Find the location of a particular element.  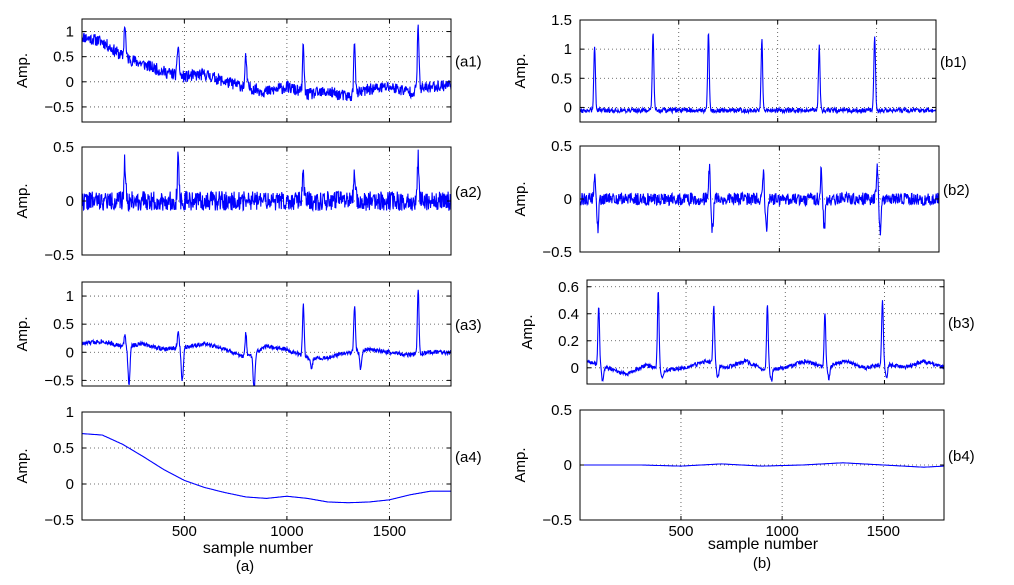

ylabel-b1: Amp. is located at coordinates (520, 70).